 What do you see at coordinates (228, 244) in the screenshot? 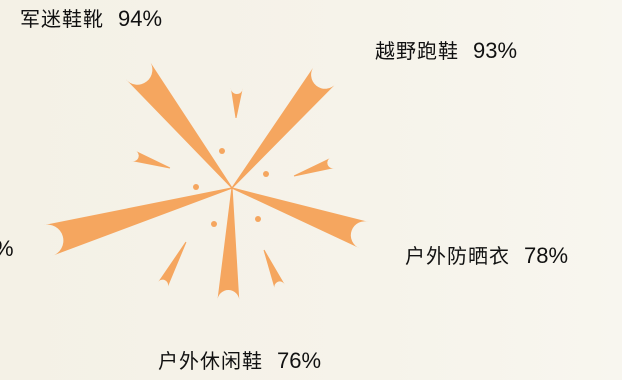
I see `bar-outdoor-casual-shoes` at bounding box center [228, 244].